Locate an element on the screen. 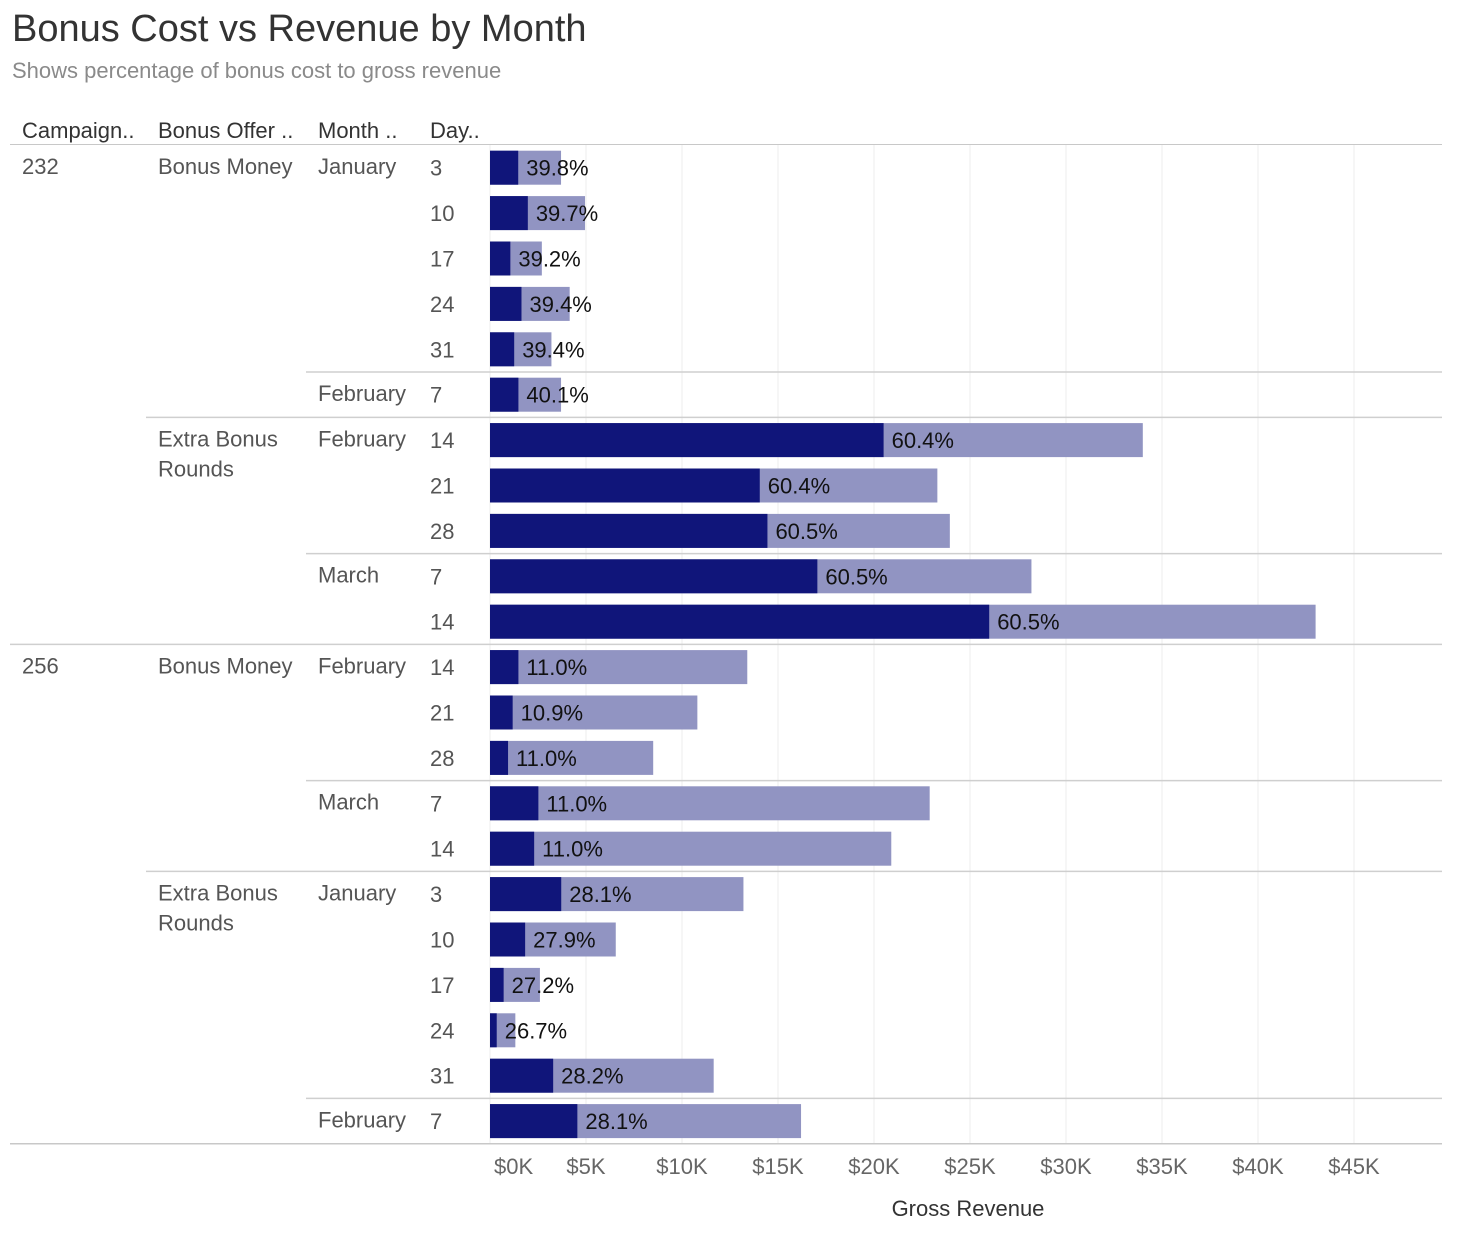 Image resolution: width=1462 pixels, height=1242 pixels. percentage-label: 39.8% is located at coordinates (557, 168).